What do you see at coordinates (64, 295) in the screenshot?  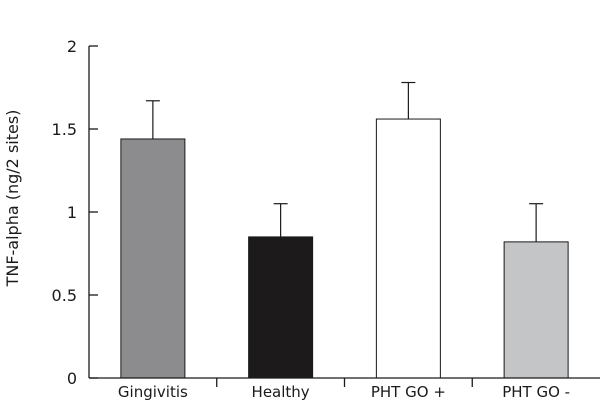 I see `y-tick-label: 0.5` at bounding box center [64, 295].